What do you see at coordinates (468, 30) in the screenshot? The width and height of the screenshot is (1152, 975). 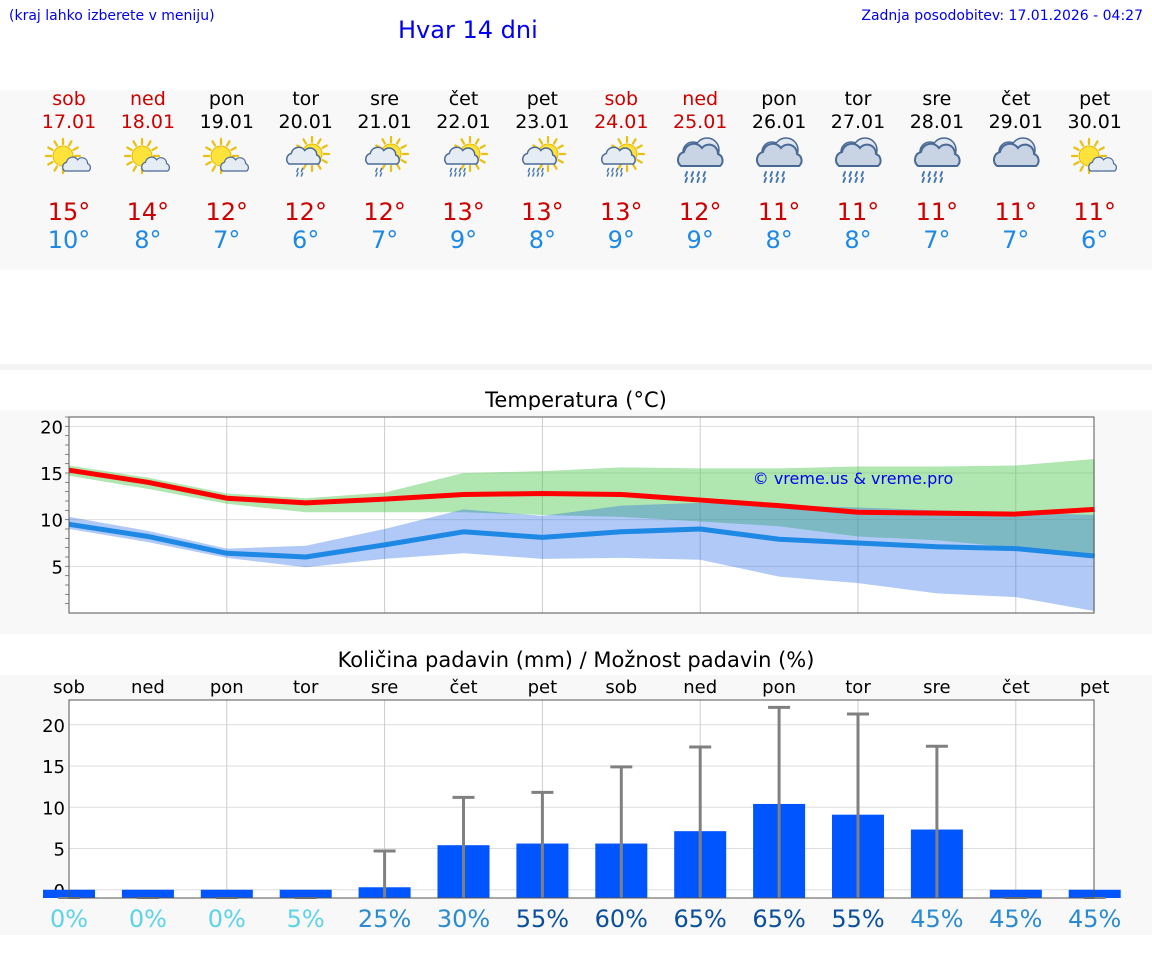 I see `page-title: Hvar 14 dni` at bounding box center [468, 30].